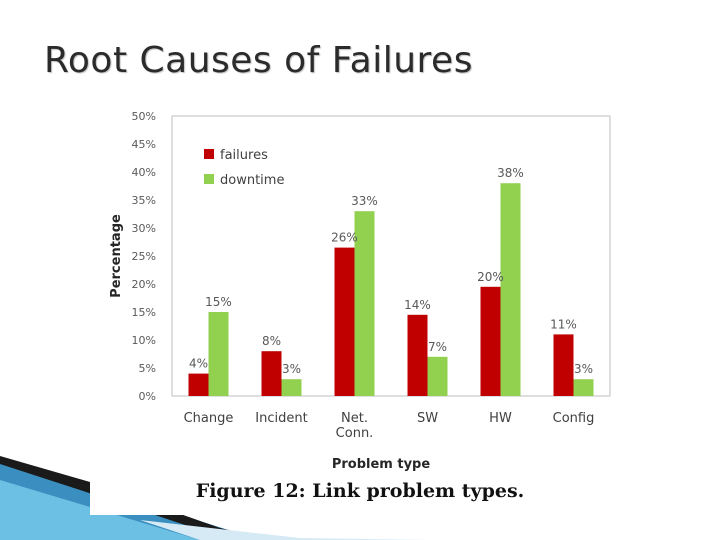  I want to click on y-tick-label: 35%, so click(144, 200).